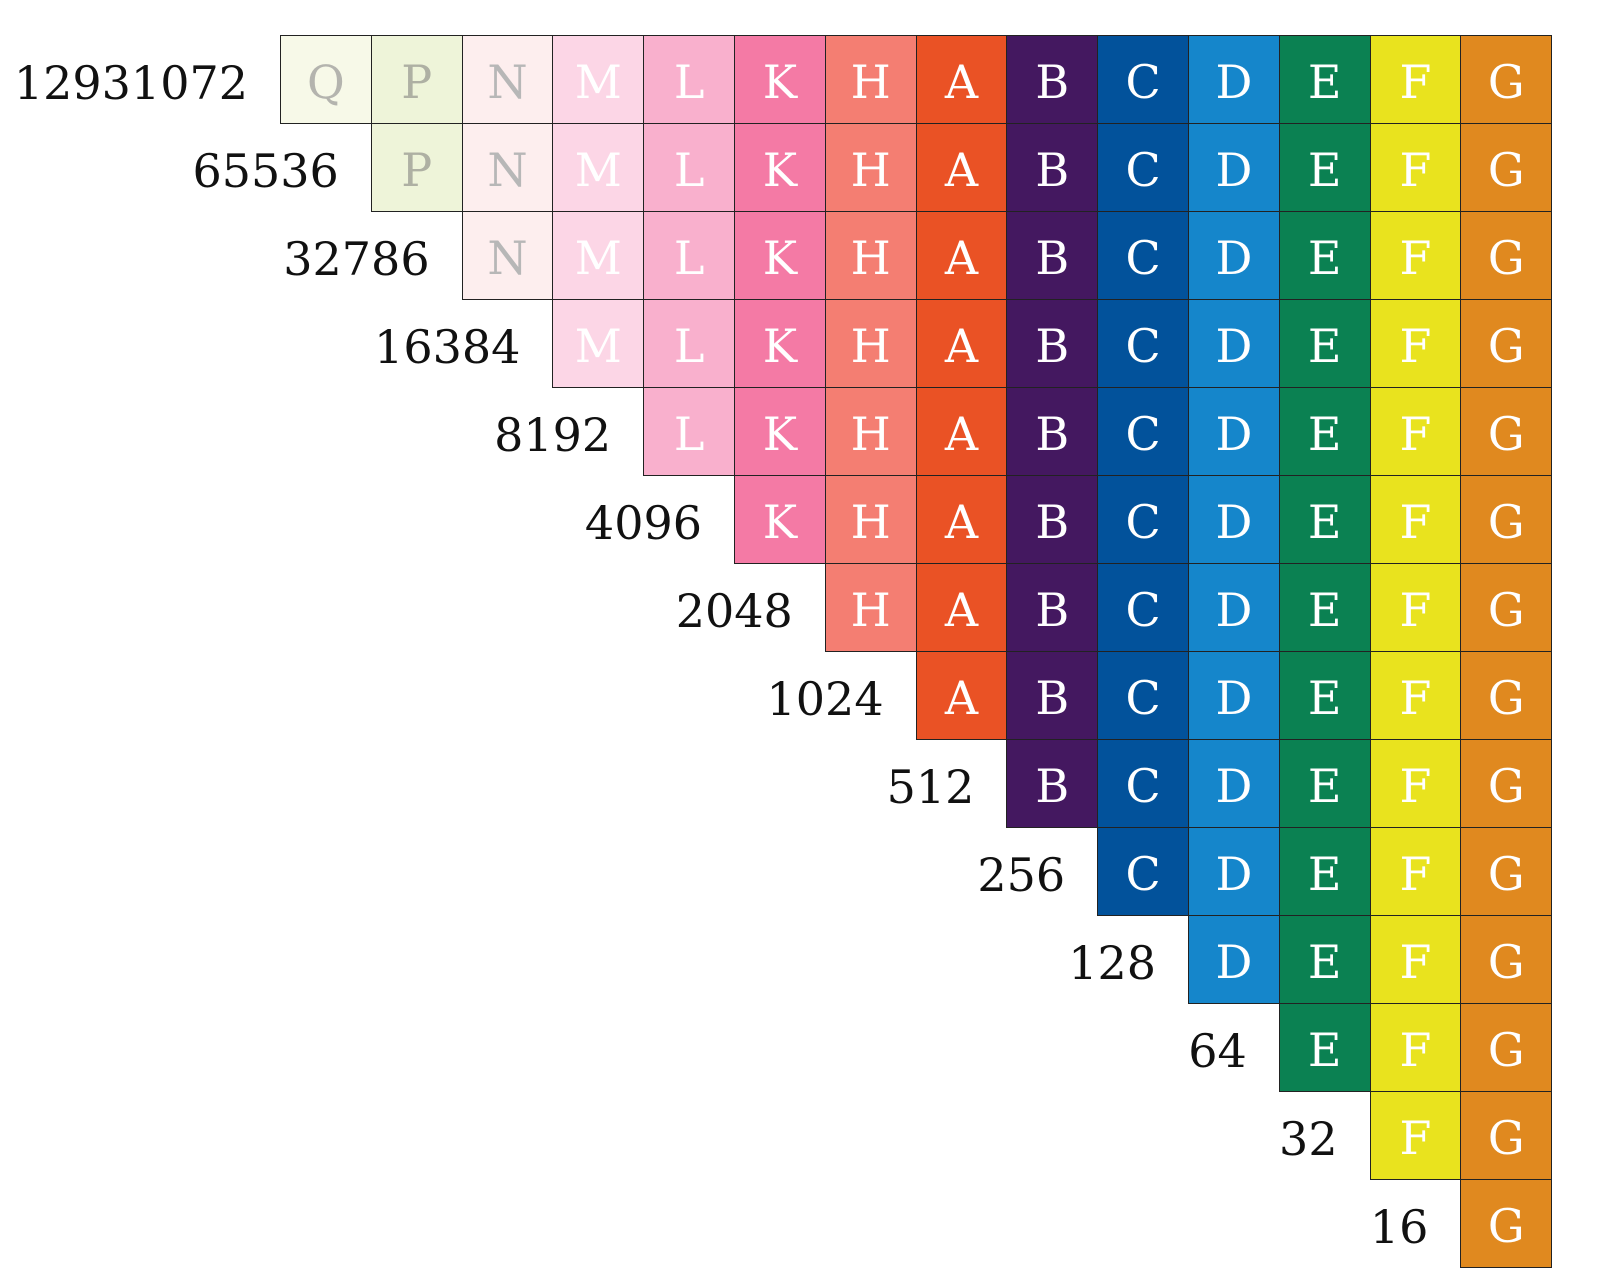 The height and width of the screenshot is (1285, 1600). Describe the element at coordinates (1112, 963) in the screenshot. I see `row-label: 128` at that location.